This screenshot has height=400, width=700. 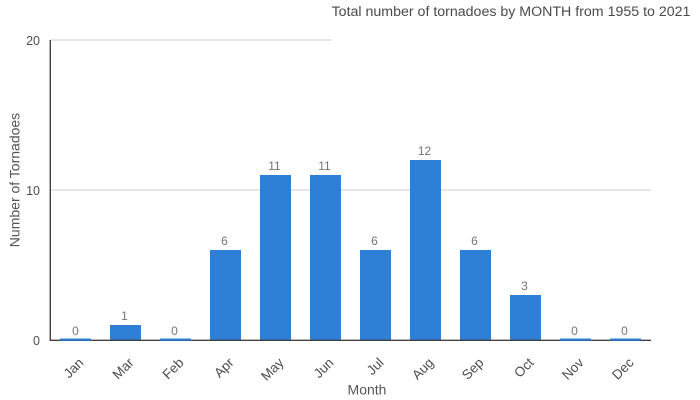 What do you see at coordinates (425, 151) in the screenshot?
I see `svg-text: 12` at bounding box center [425, 151].